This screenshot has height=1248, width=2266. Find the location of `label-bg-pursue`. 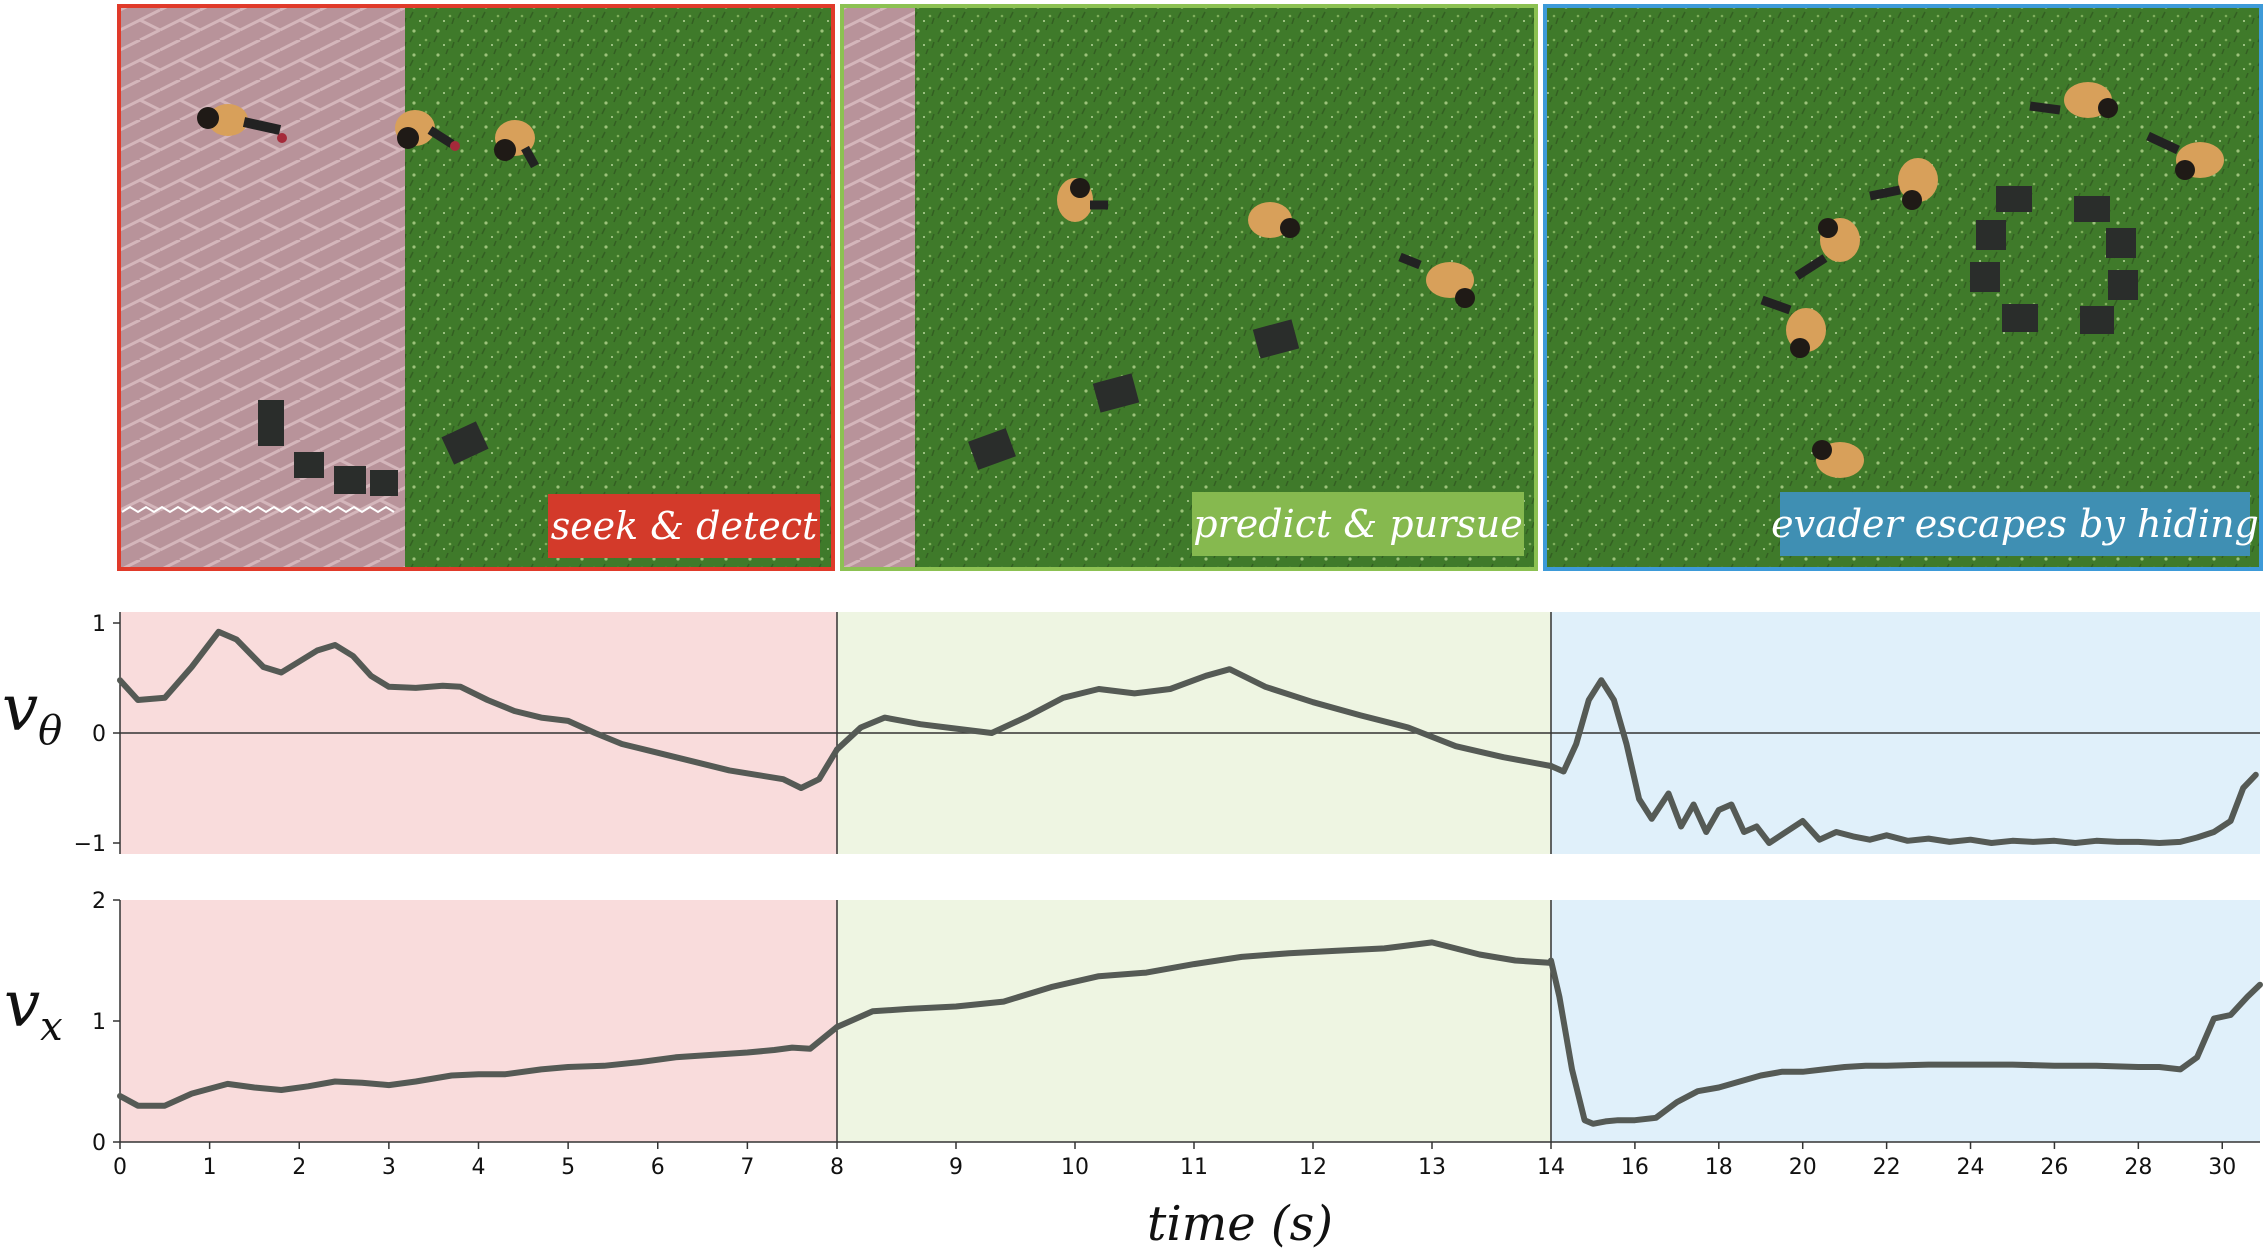

label-bg-pursue is located at coordinates (1358, 524).